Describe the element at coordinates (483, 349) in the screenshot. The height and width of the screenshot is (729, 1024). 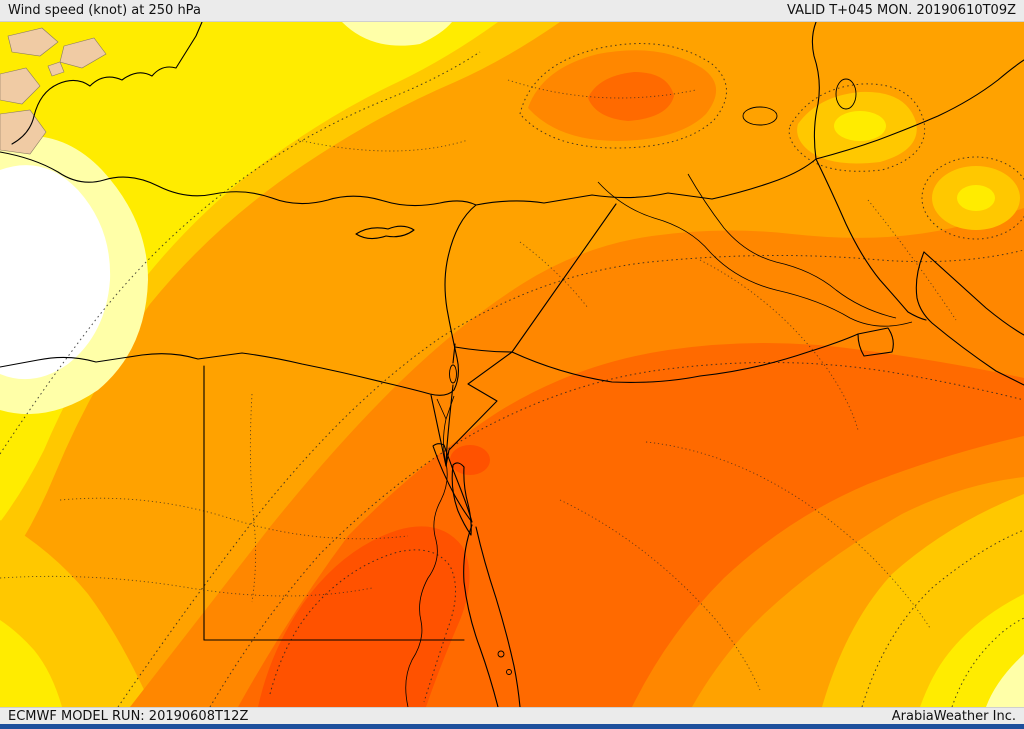
I see `jordan-syria-border` at that location.